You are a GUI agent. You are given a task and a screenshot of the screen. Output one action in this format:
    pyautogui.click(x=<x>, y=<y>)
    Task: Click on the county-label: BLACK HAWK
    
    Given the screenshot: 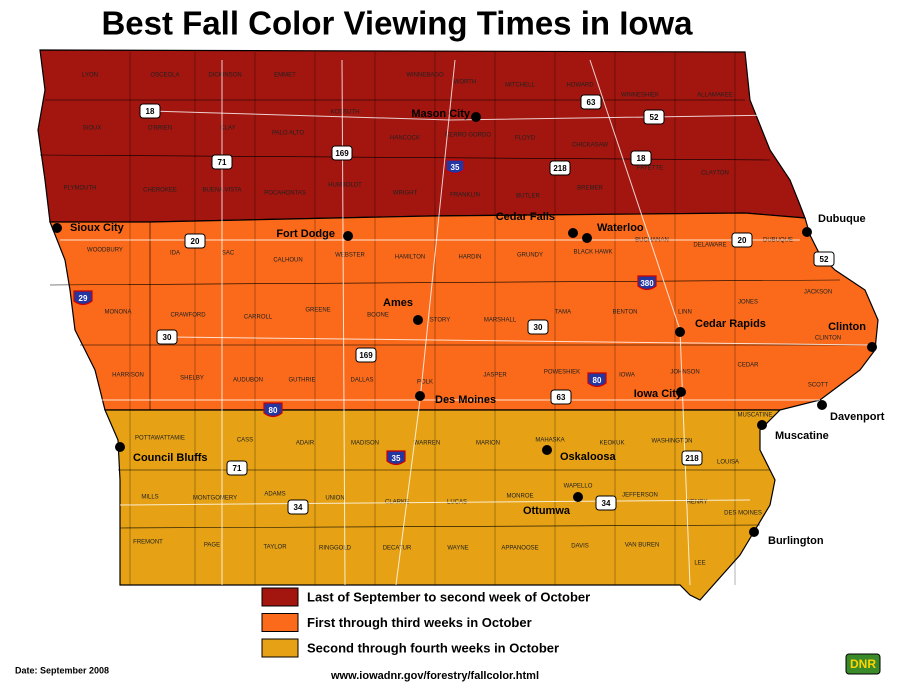 What is the action you would take?
    pyautogui.click(x=592, y=253)
    